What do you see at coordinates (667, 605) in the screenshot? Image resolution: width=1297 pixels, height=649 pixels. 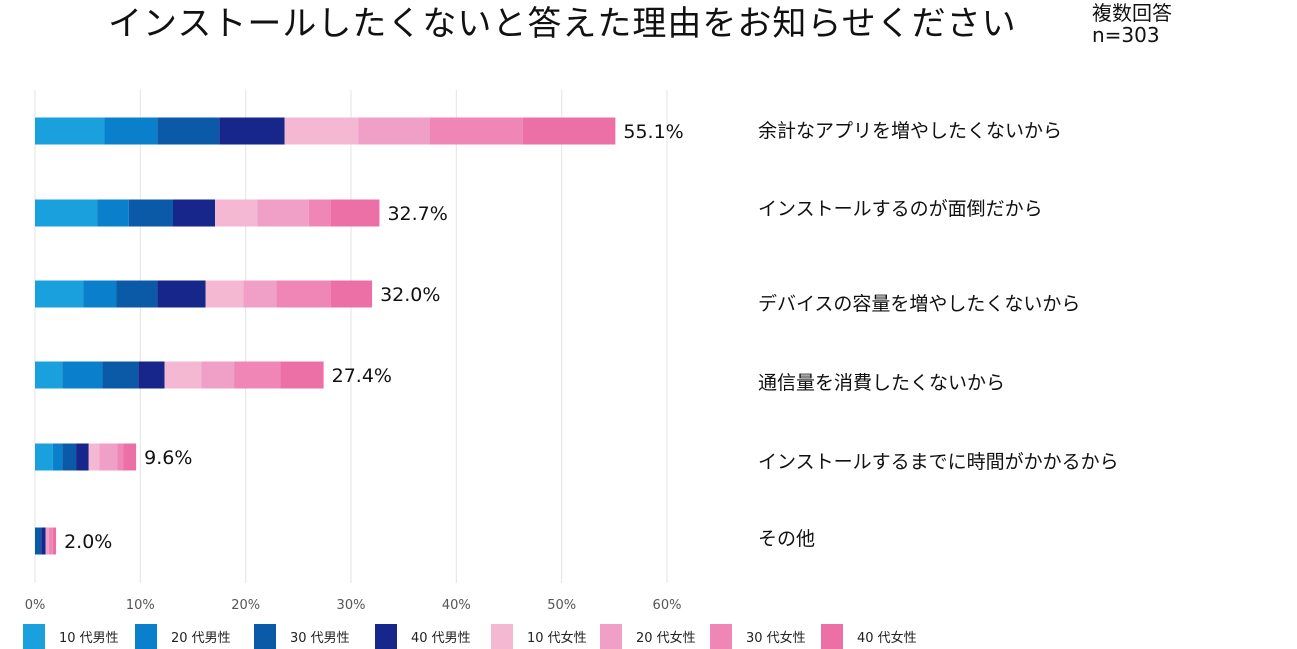 I see `x-tick-label: 60%` at bounding box center [667, 605].